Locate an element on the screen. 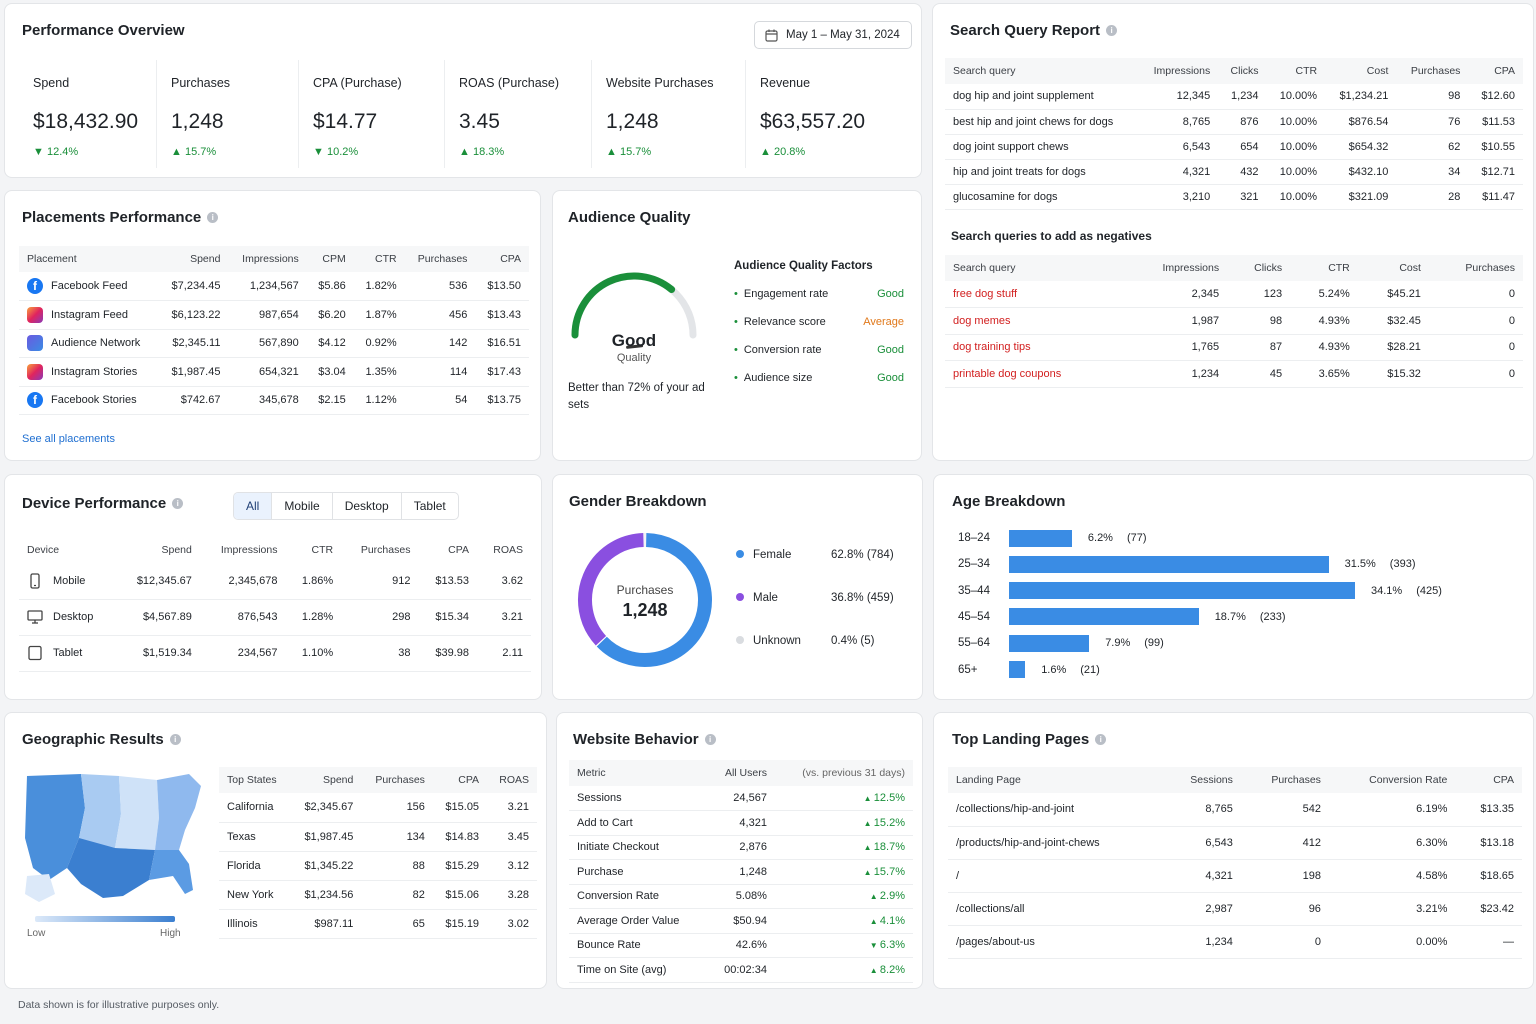 This screenshot has height=1024, width=1536. column-header: Sessions is located at coordinates (1201, 780).